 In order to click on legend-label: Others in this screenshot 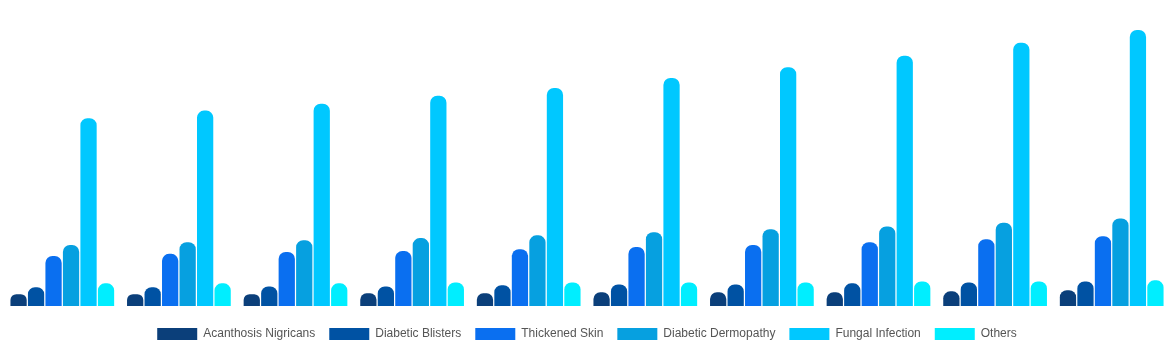, I will do `click(998, 333)`.